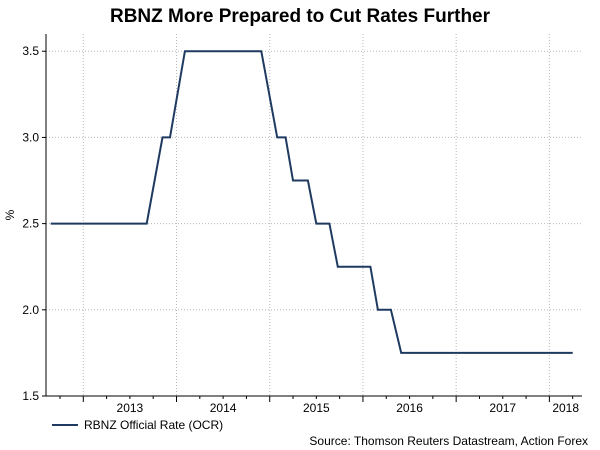 The height and width of the screenshot is (450, 600). Describe the element at coordinates (30, 396) in the screenshot. I see `y-tick-label: 1.5` at that location.